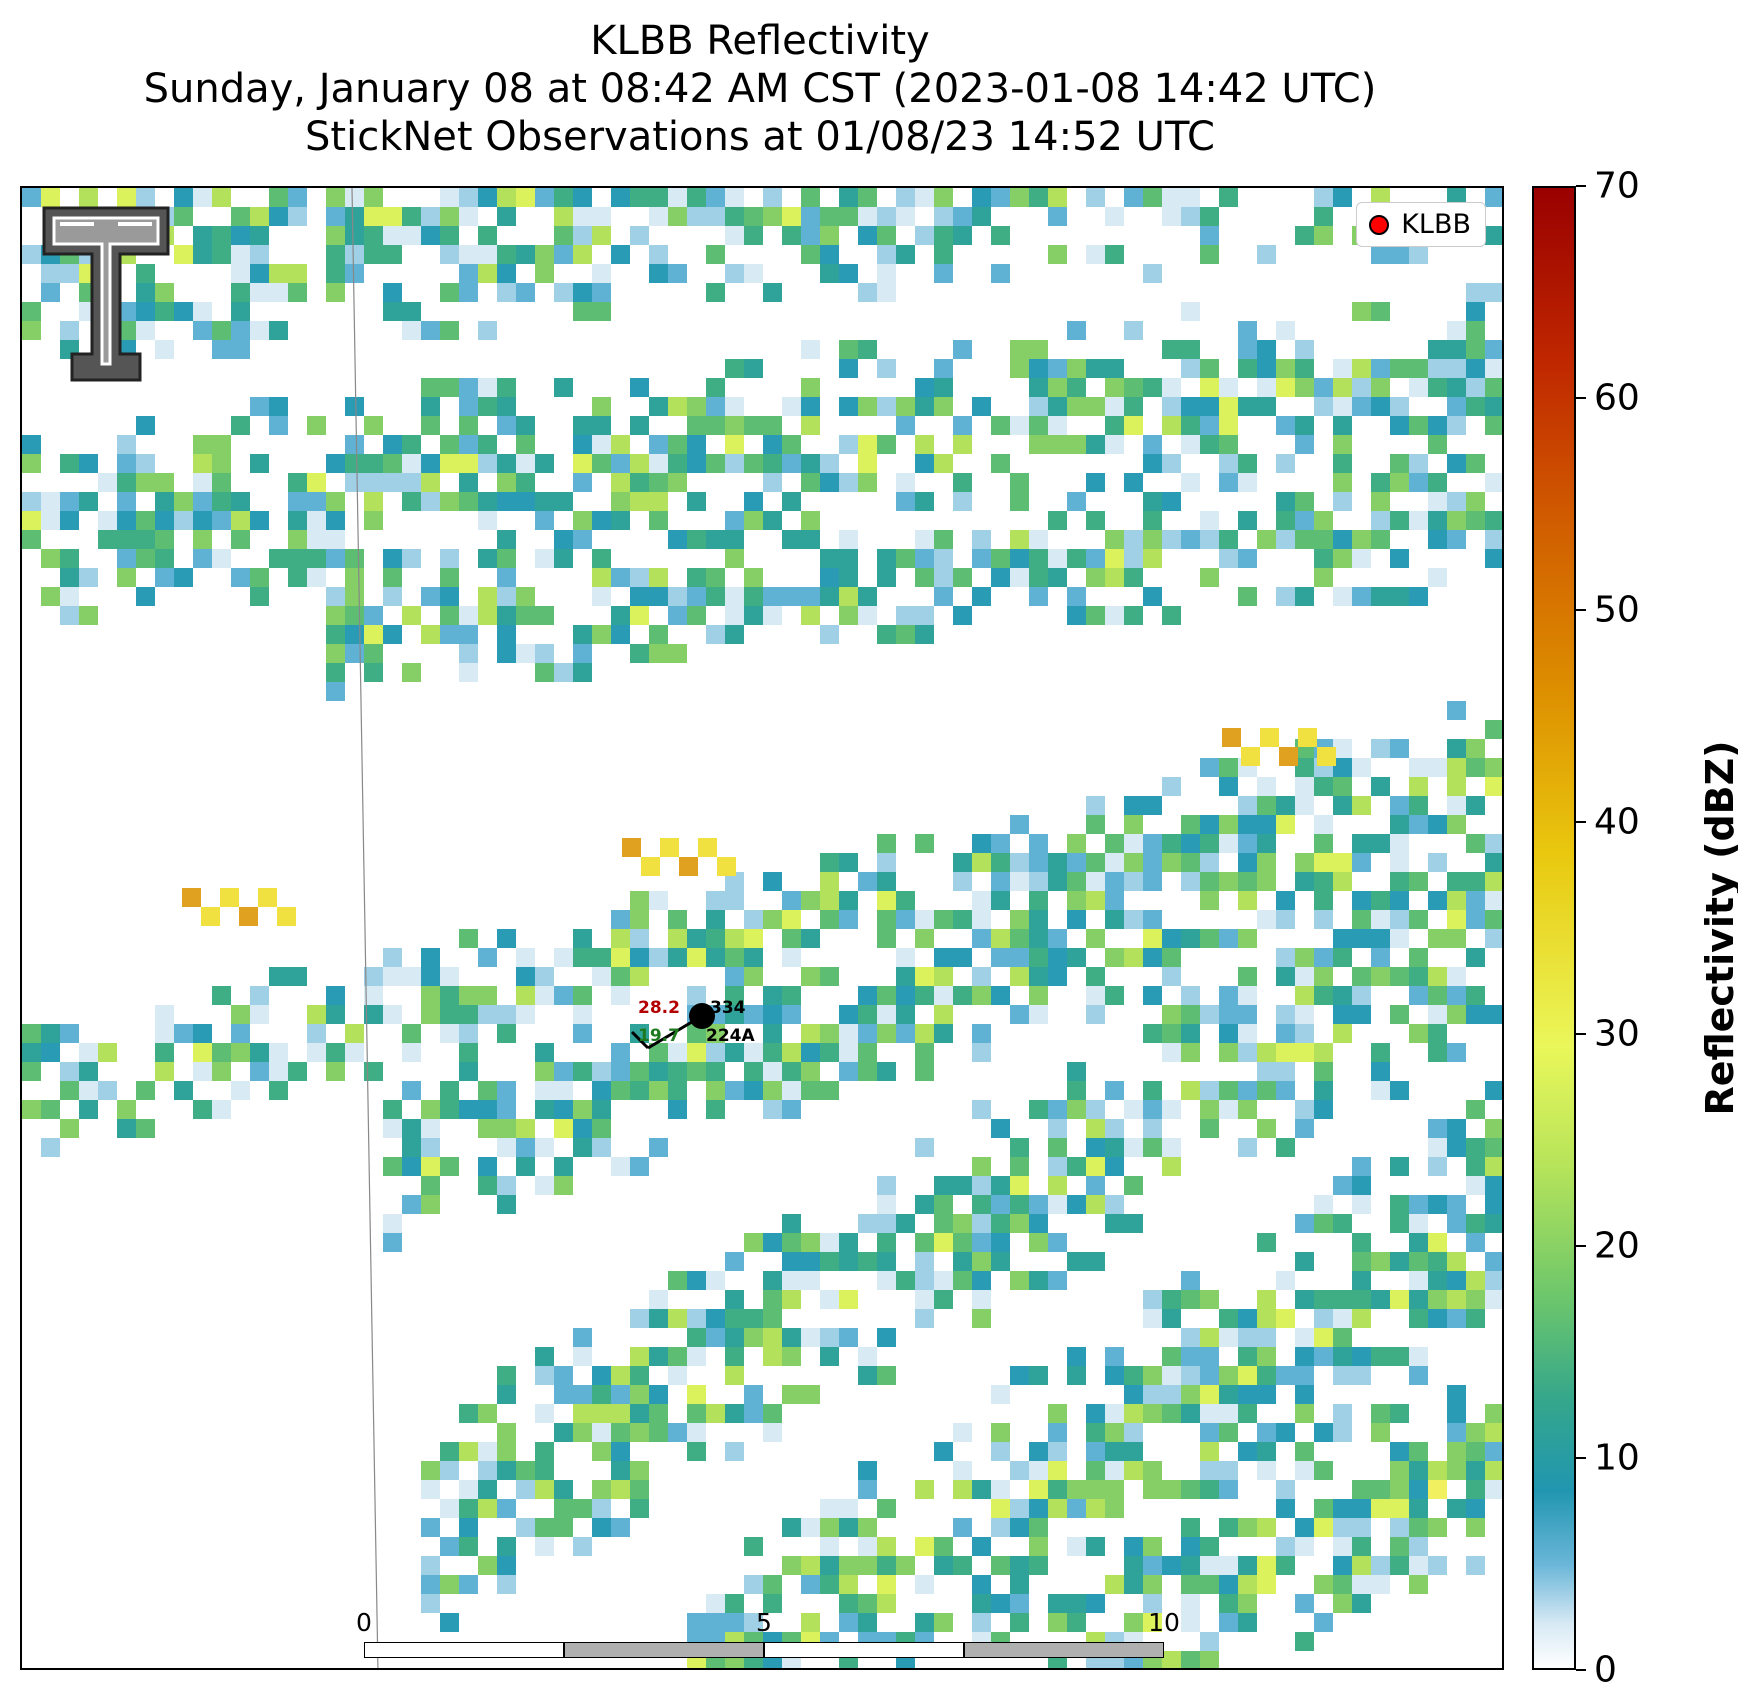 Image resolution: width=1738 pixels, height=1705 pixels. Describe the element at coordinates (364, 1622) in the screenshot. I see `scale-tick-label: 0` at that location.